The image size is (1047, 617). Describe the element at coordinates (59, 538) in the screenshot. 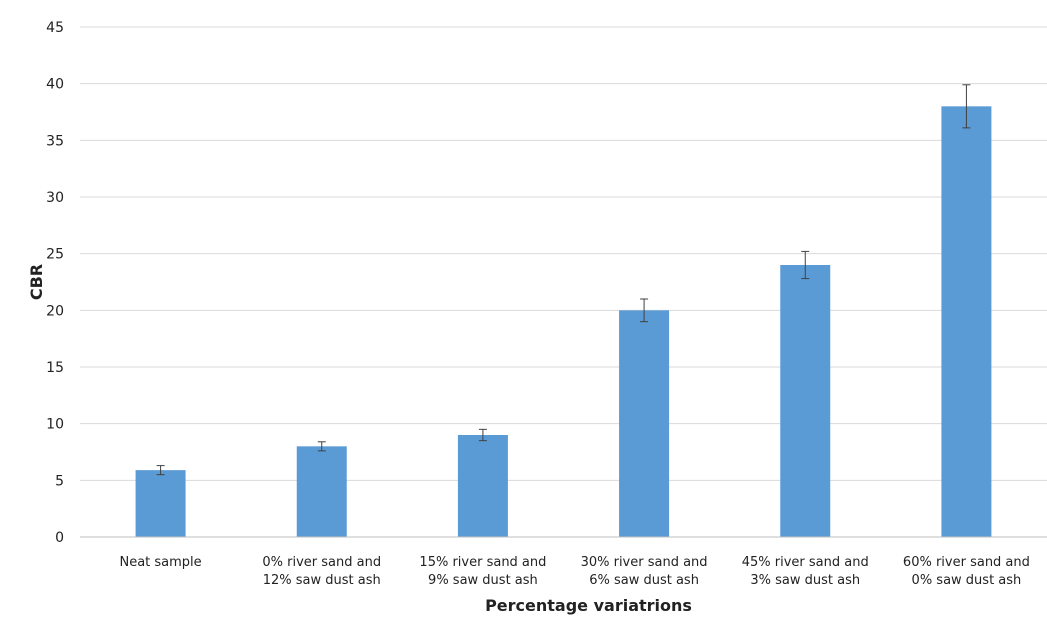

I see `y-tick-label: 0` at that location.